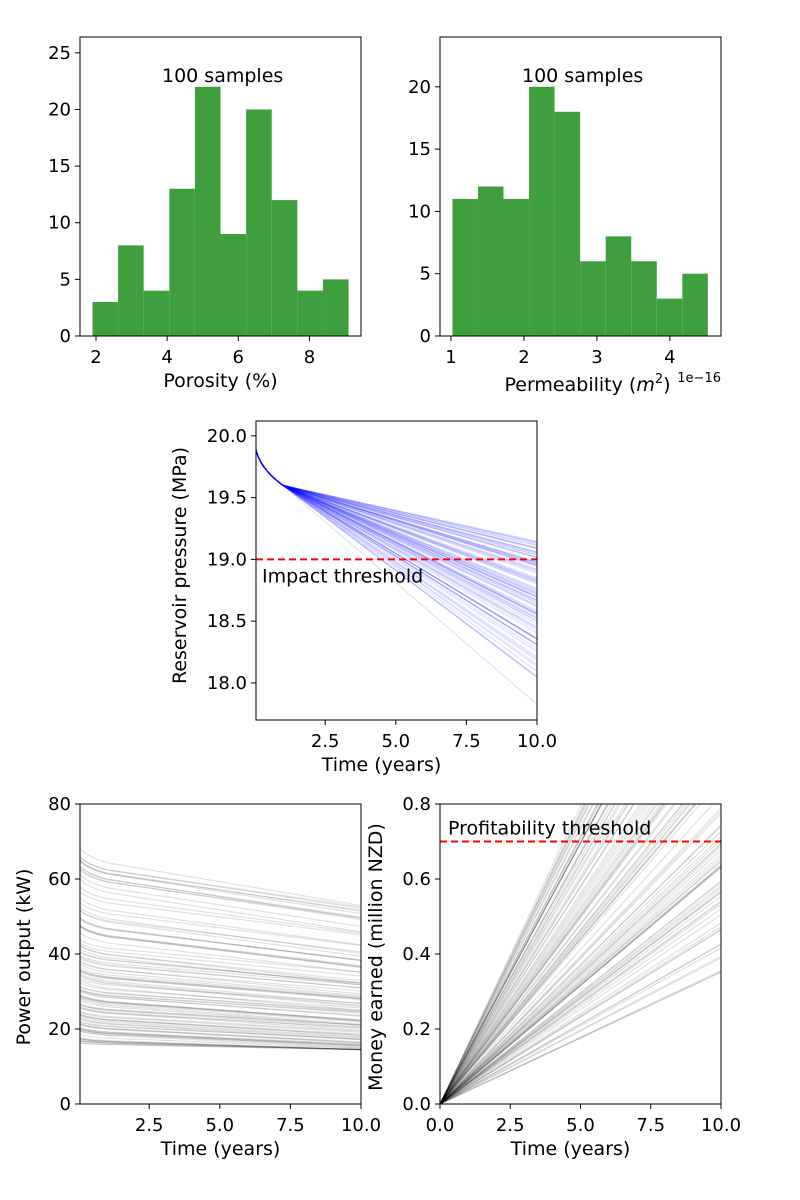  Describe the element at coordinates (669, 357) in the screenshot. I see `x-tick-label: 4` at that location.